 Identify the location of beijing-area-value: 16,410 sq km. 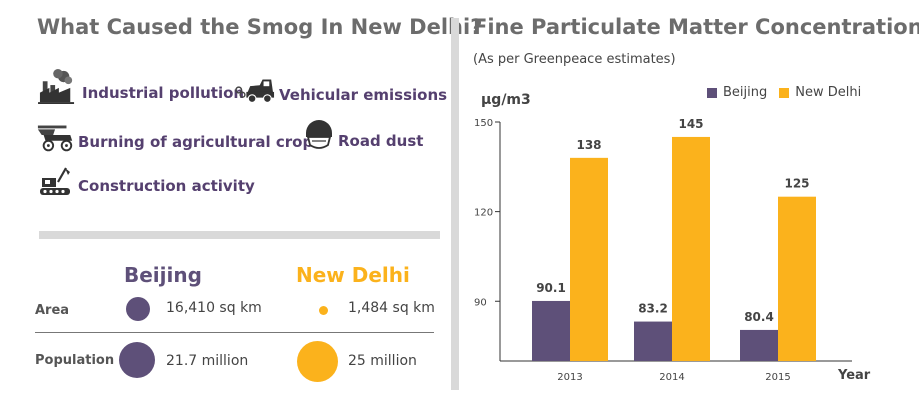
(214, 308).